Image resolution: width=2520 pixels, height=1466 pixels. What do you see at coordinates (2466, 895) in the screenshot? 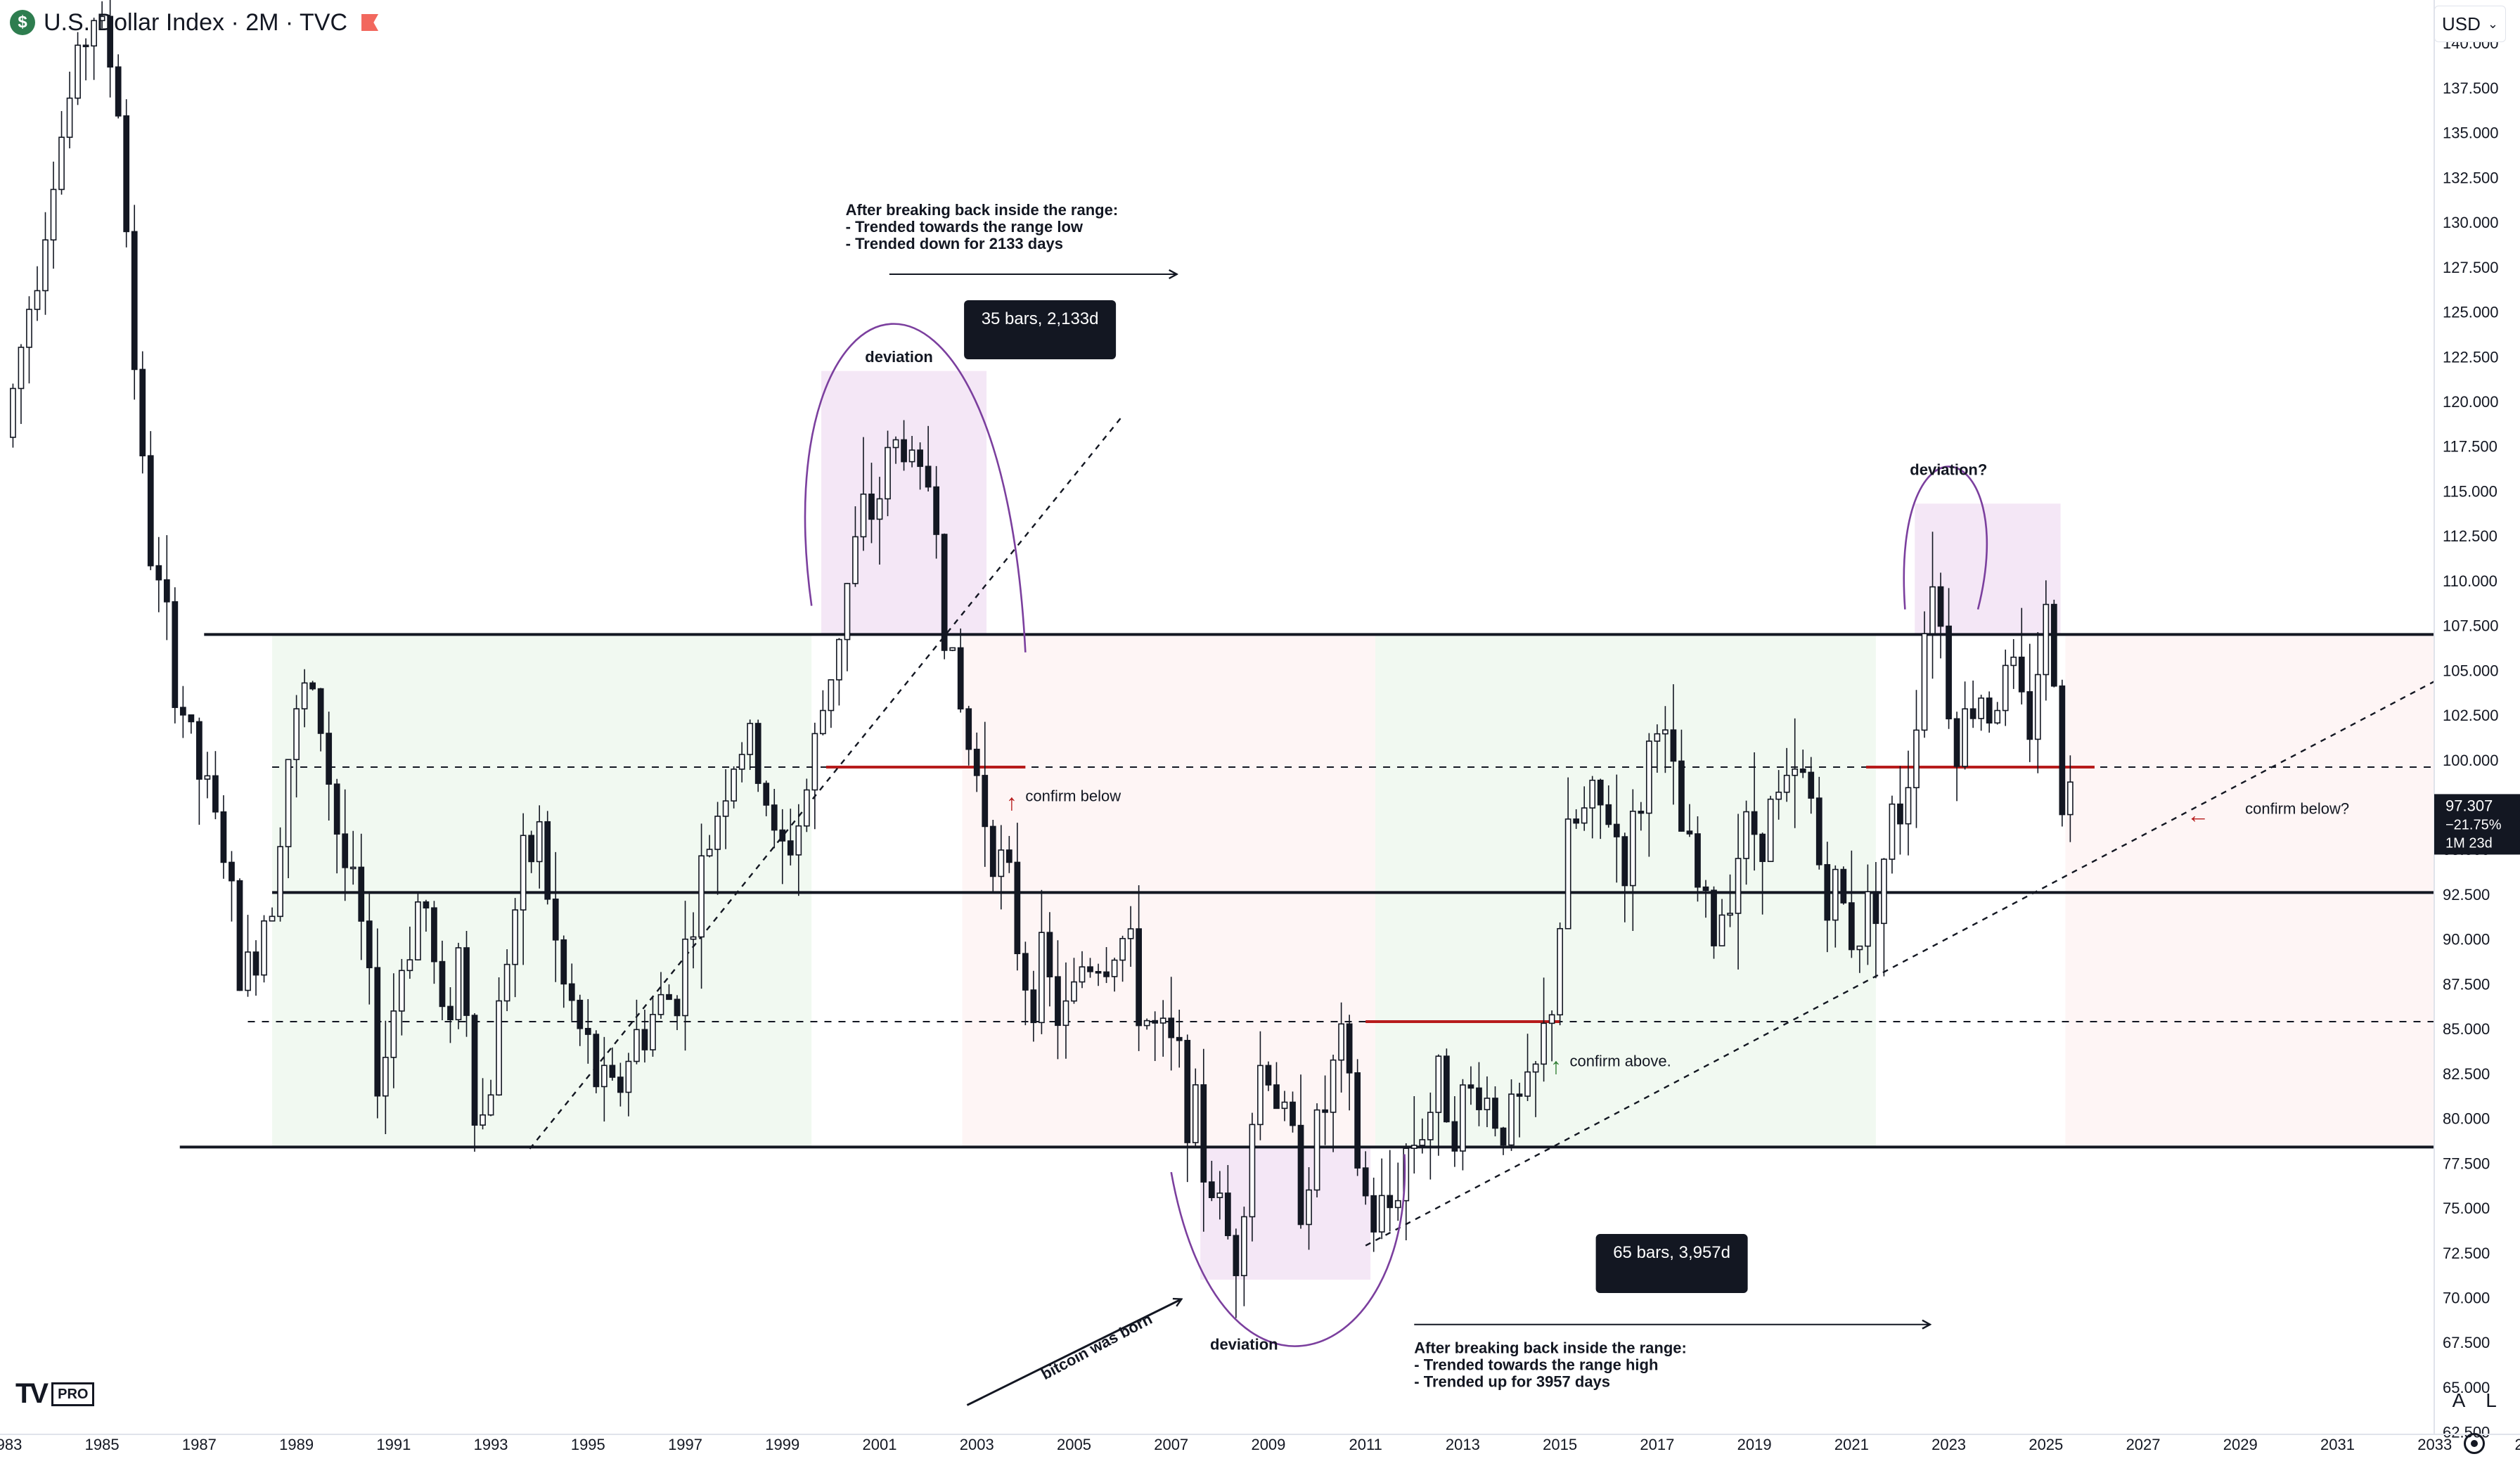
I see `price-tick-label: 92.500` at bounding box center [2466, 895].